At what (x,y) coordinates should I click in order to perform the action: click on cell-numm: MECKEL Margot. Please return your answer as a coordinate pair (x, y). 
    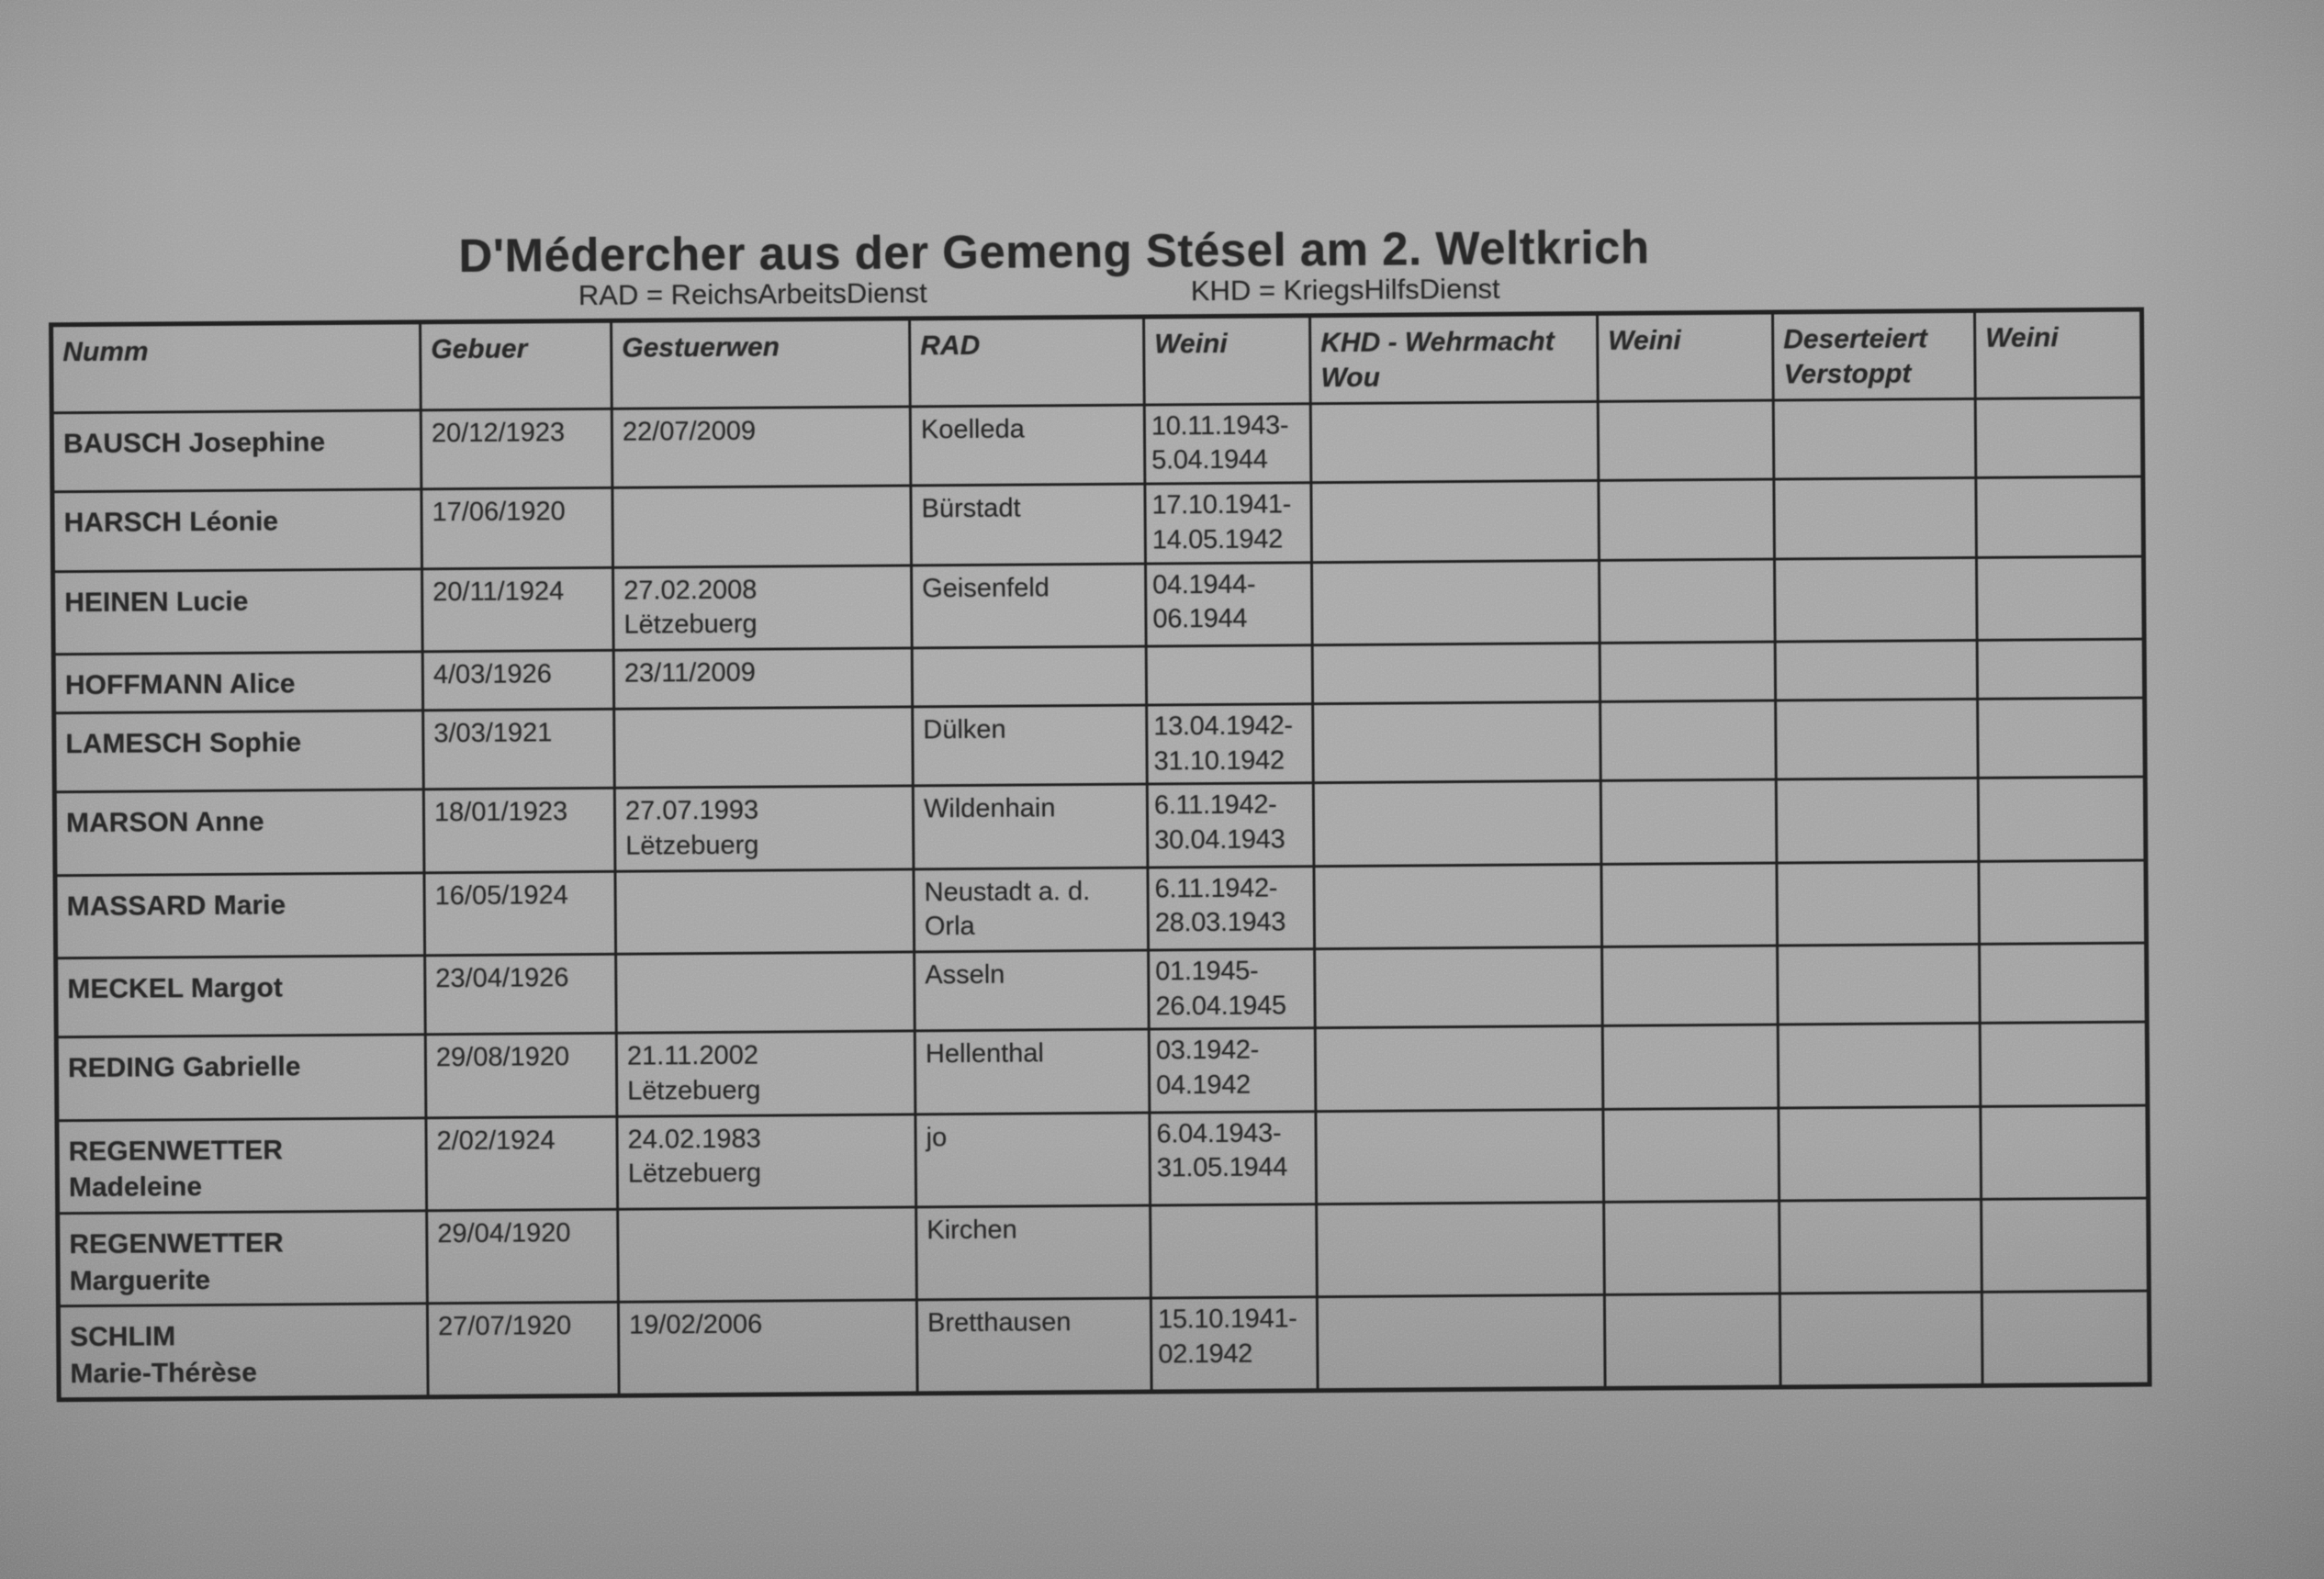
    Looking at the image, I should click on (241, 997).